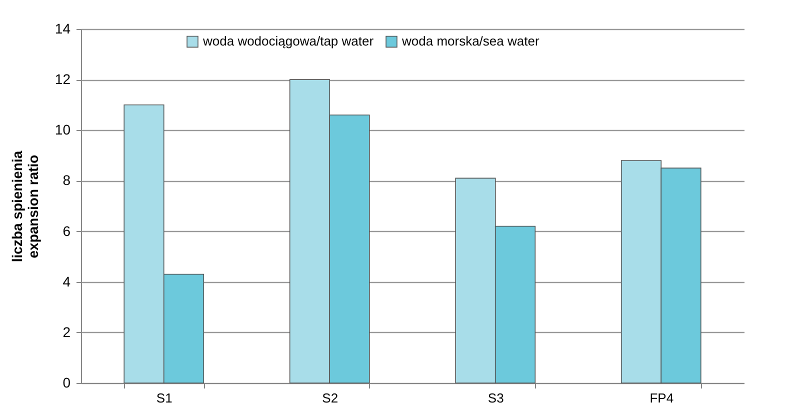 The image size is (787, 405). What do you see at coordinates (496, 397) in the screenshot?
I see `x-tick-label: S3` at bounding box center [496, 397].